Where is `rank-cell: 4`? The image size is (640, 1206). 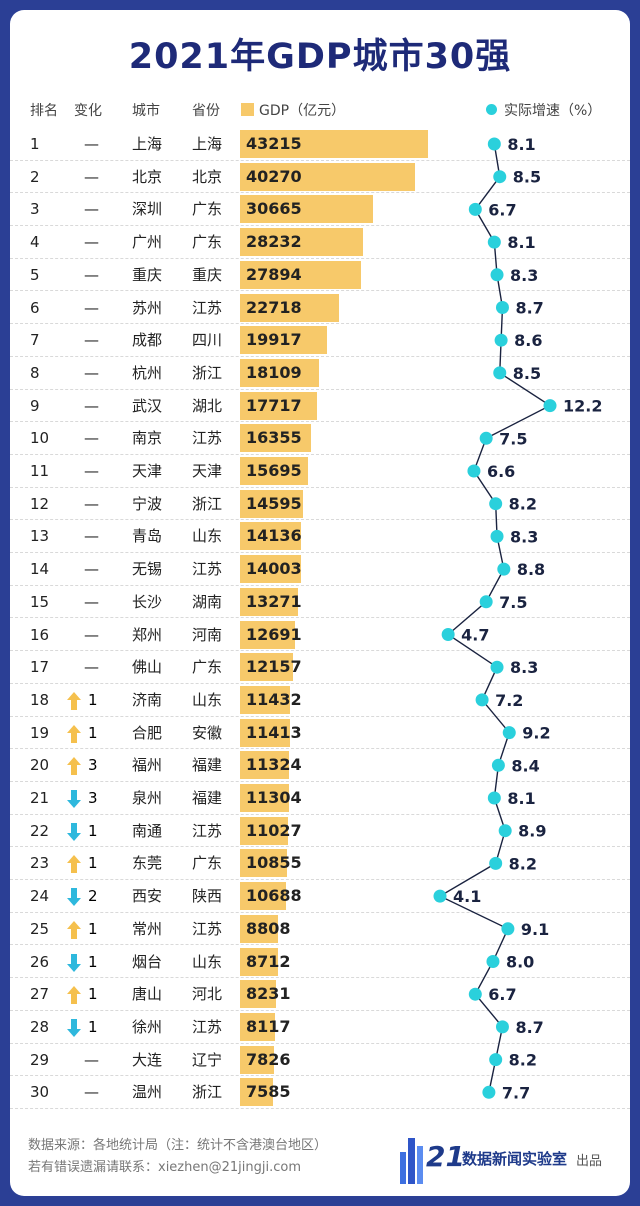
rank-cell: 4 is located at coordinates (35, 242).